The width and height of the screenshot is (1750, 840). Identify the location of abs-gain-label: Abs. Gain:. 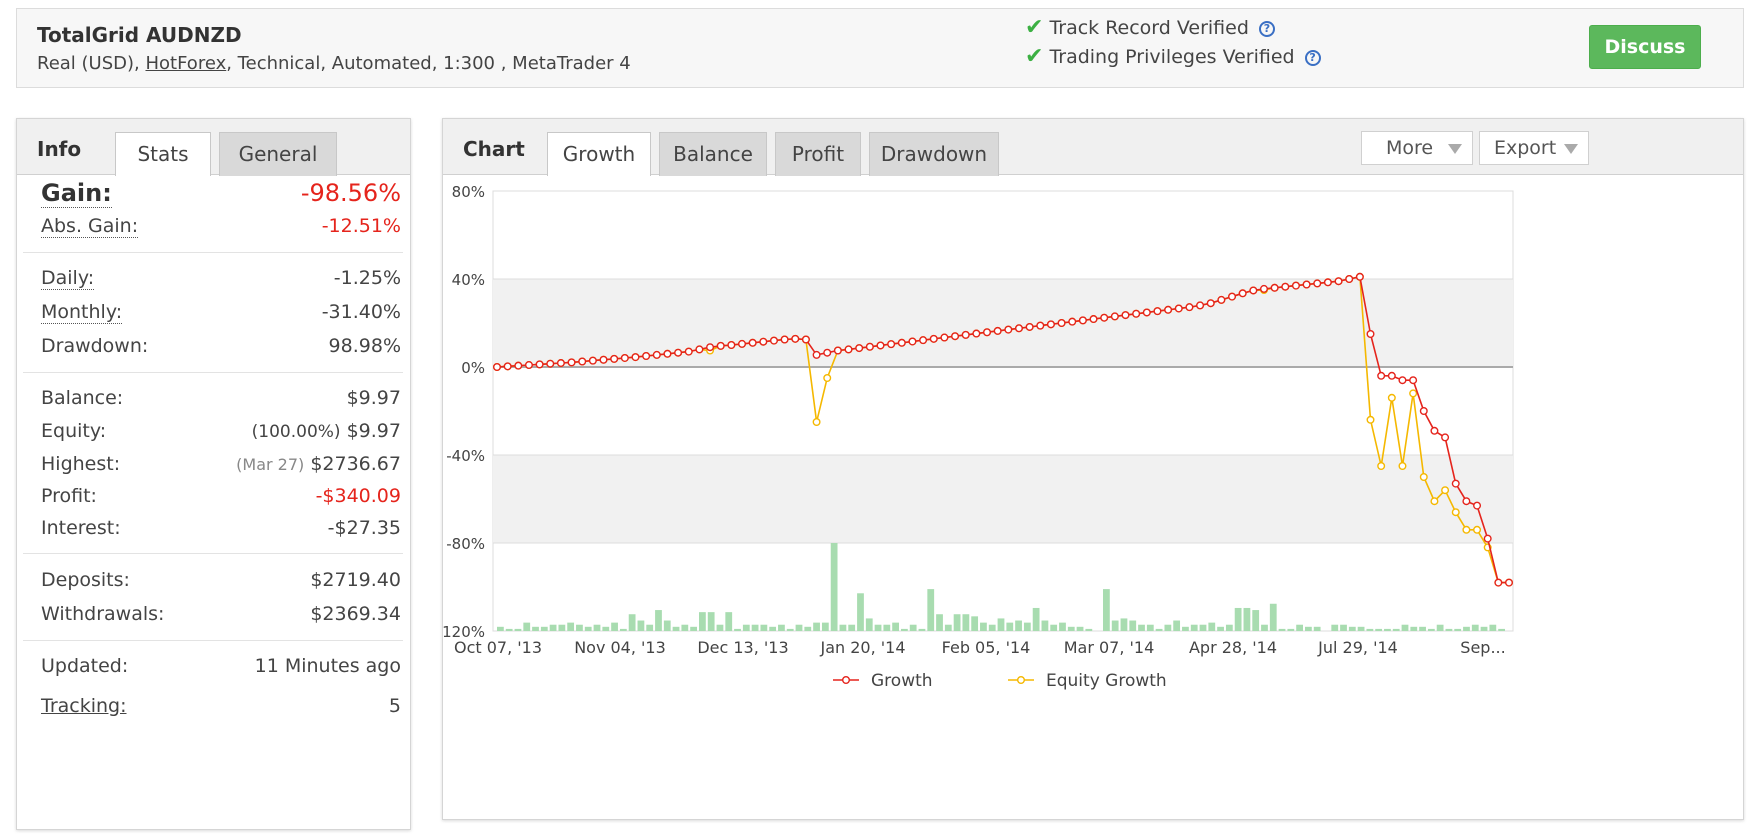
(90, 226).